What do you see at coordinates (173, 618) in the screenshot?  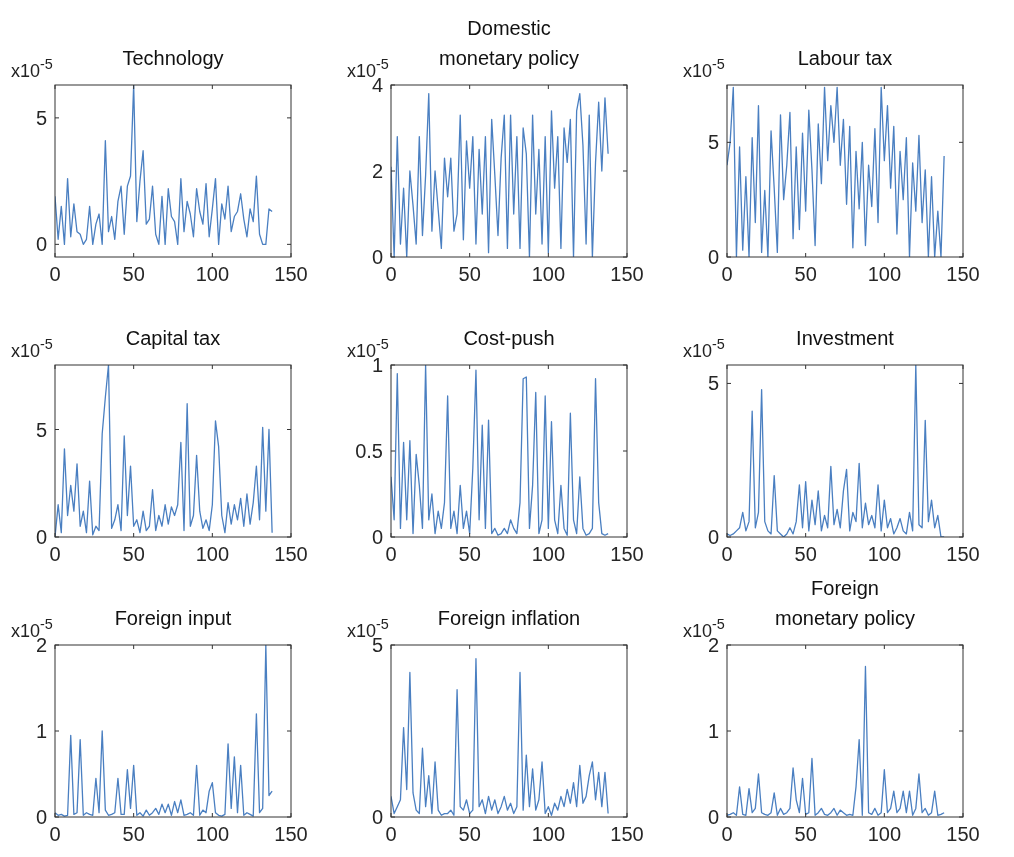 I see `chart-title: Foreign input` at bounding box center [173, 618].